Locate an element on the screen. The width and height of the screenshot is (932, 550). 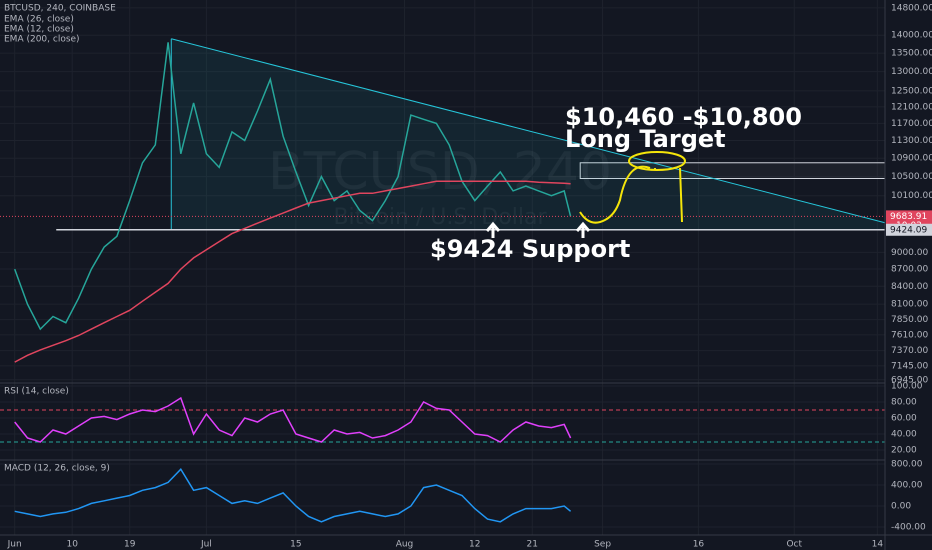
rsi-title: RSI (14, close) is located at coordinates (36, 392).